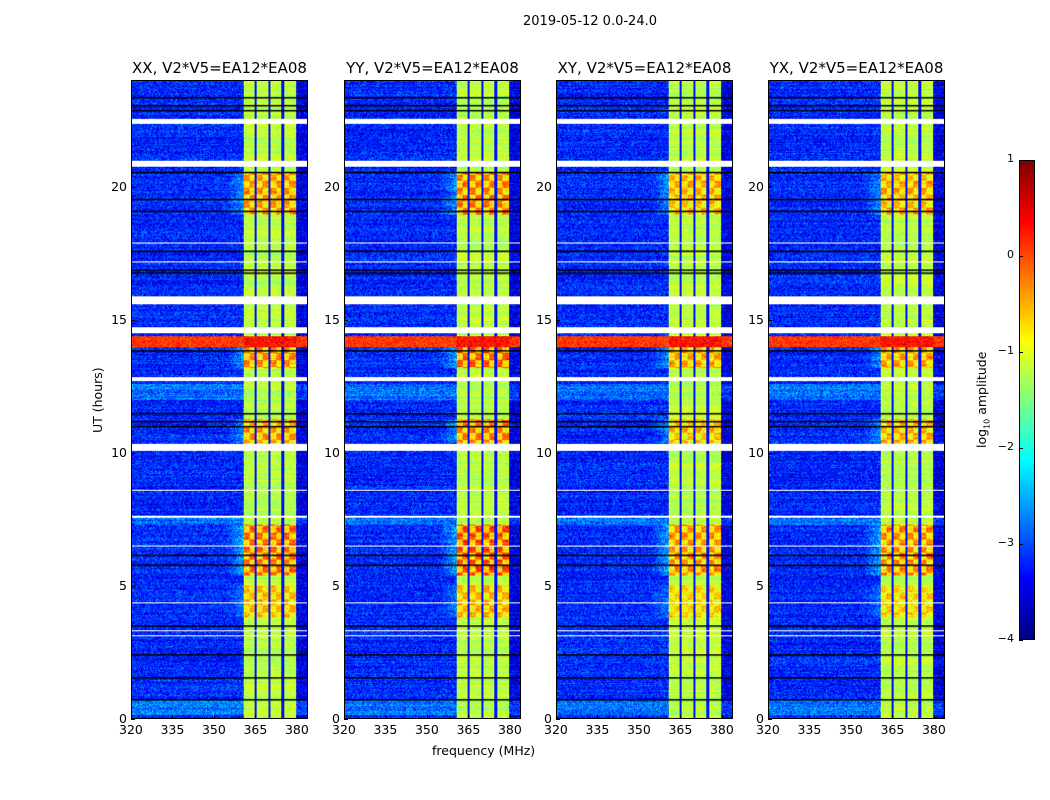  What do you see at coordinates (432, 68) in the screenshot?
I see `panel-title: YY, V2*V5=EA12*EA08` at bounding box center [432, 68].